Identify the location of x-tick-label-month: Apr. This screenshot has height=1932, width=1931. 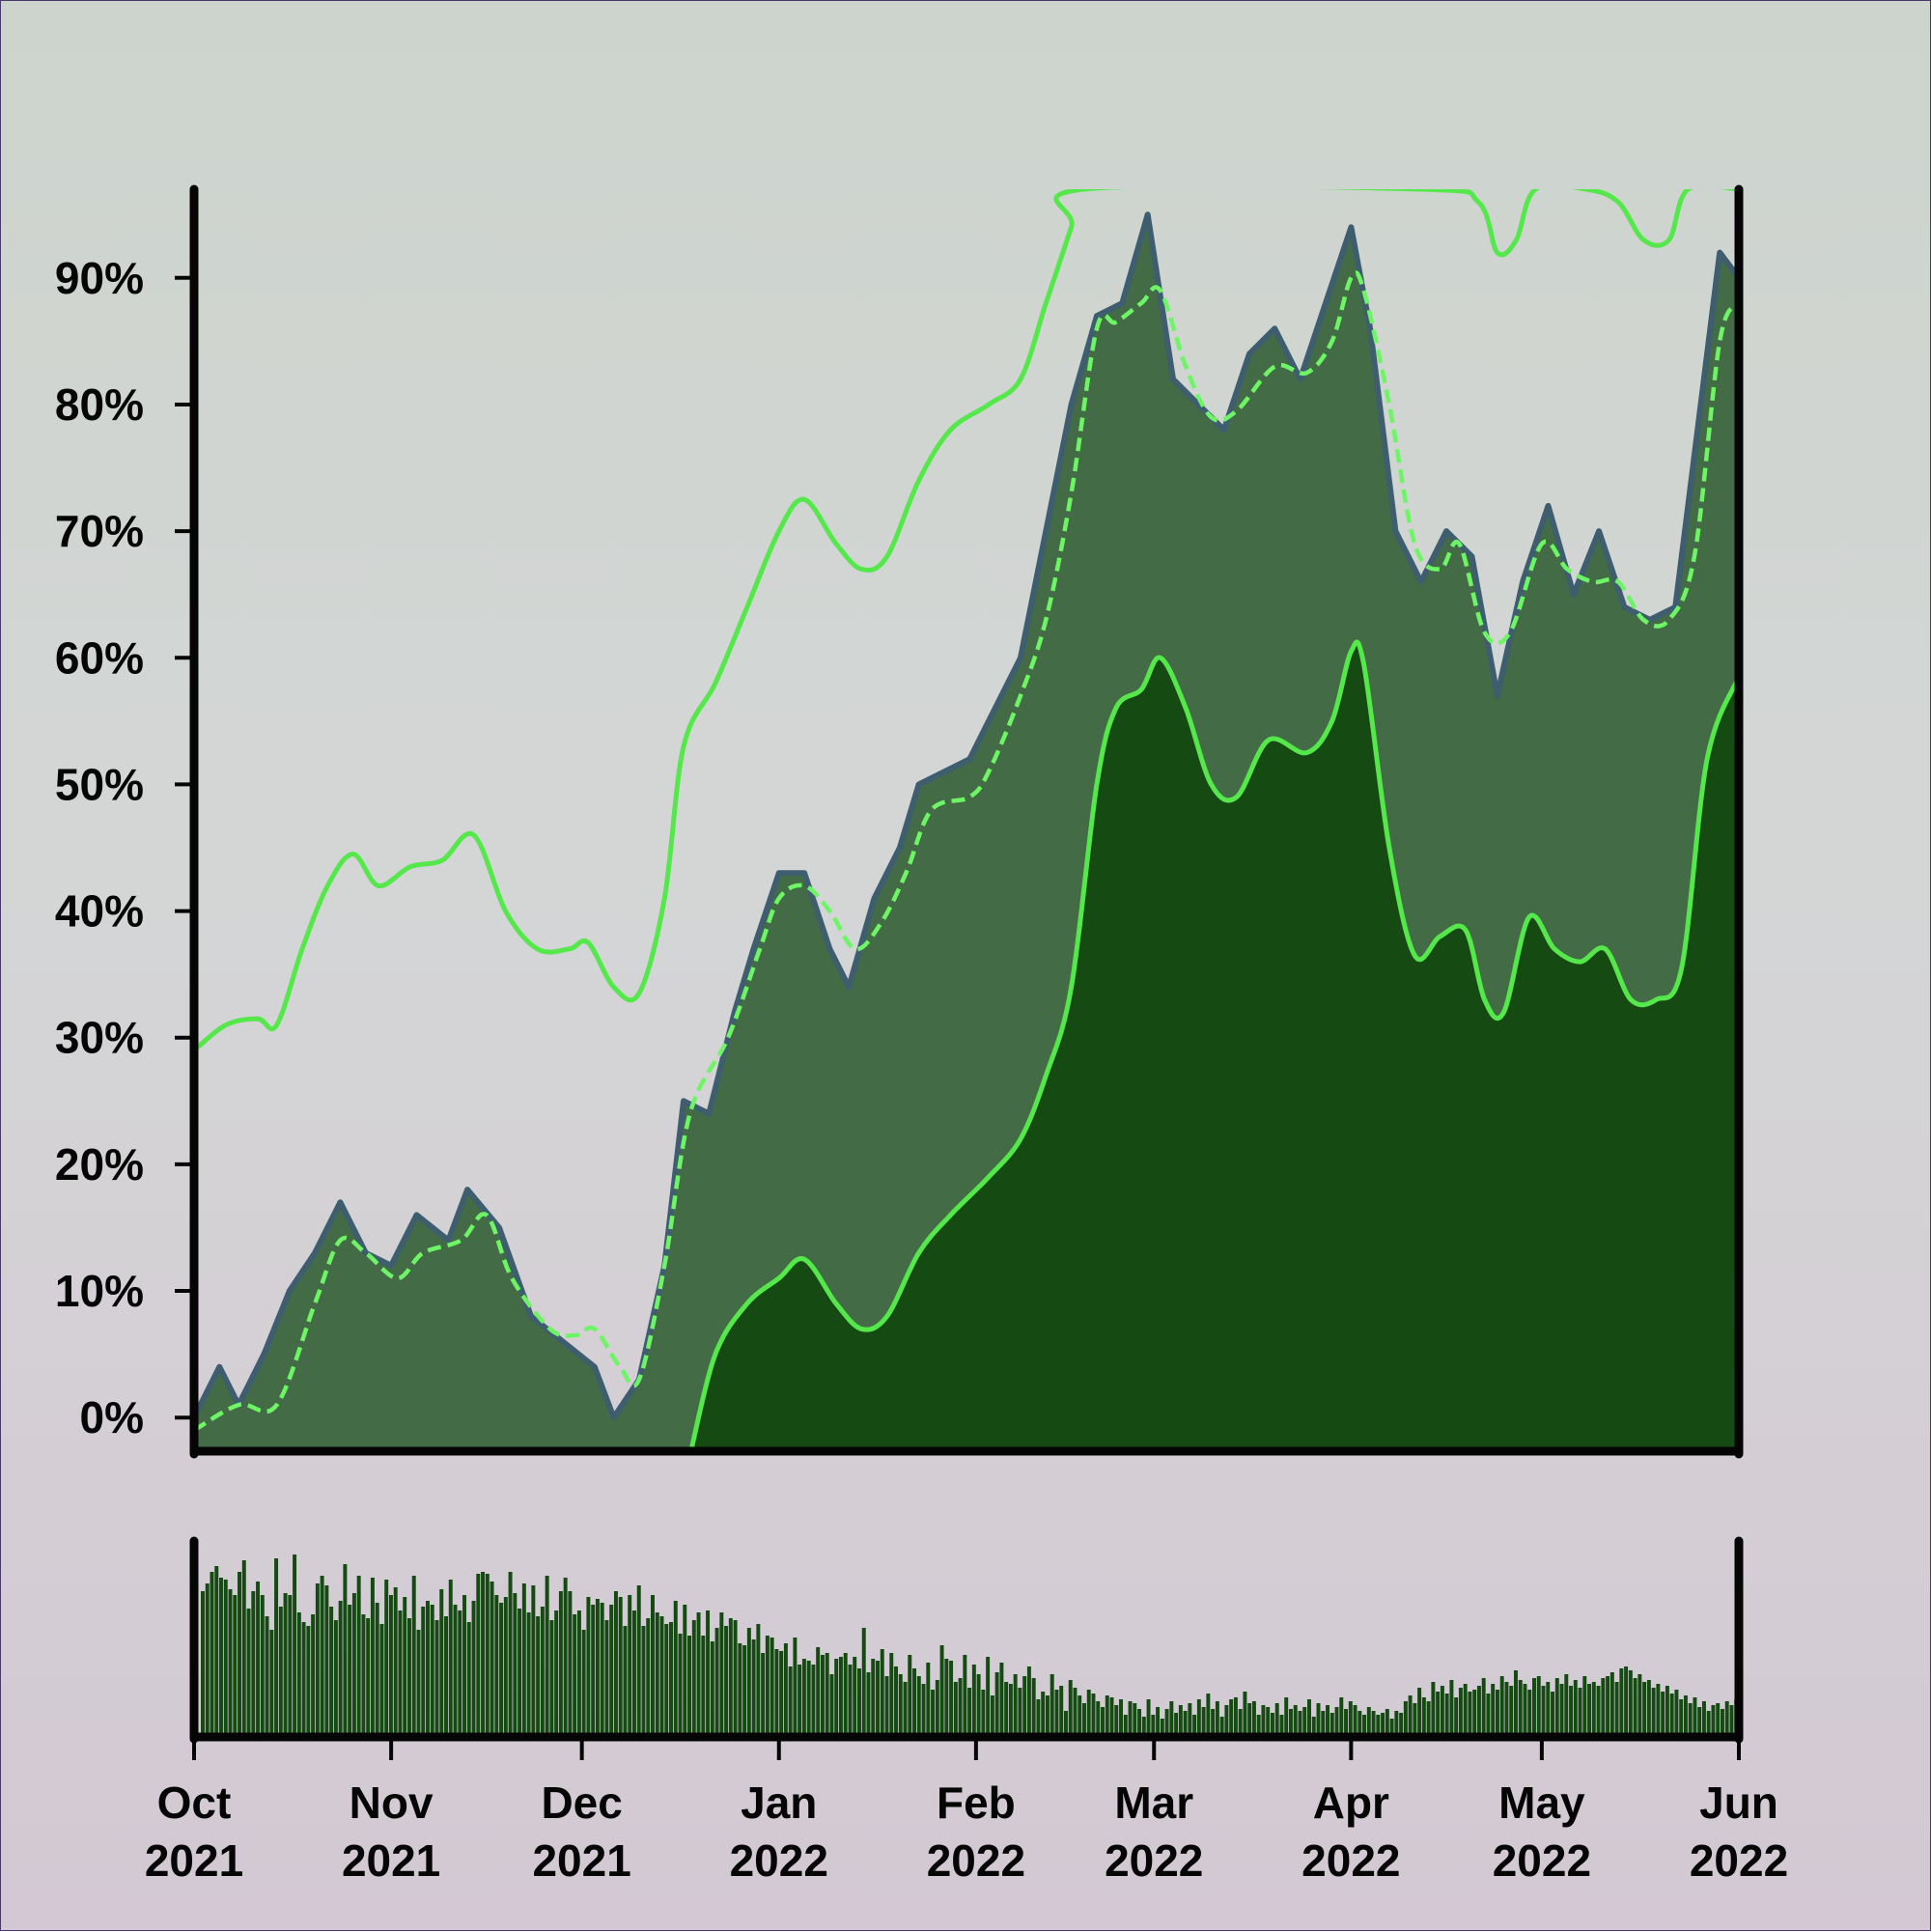
(1351, 1803).